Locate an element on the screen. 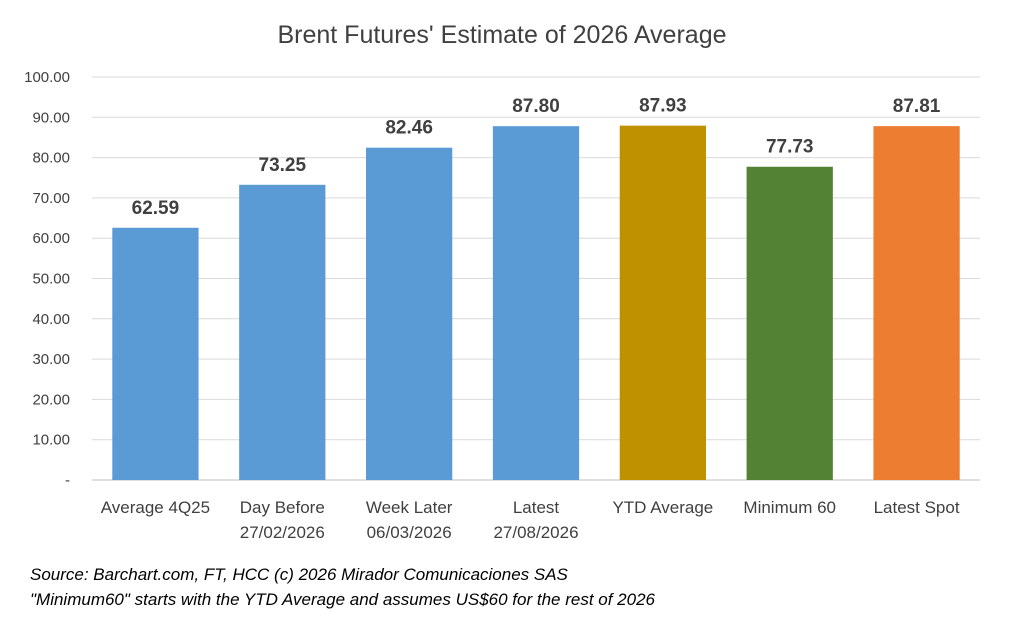 This screenshot has height=621, width=1009. category-label: 27/08/2026 is located at coordinates (535, 532).